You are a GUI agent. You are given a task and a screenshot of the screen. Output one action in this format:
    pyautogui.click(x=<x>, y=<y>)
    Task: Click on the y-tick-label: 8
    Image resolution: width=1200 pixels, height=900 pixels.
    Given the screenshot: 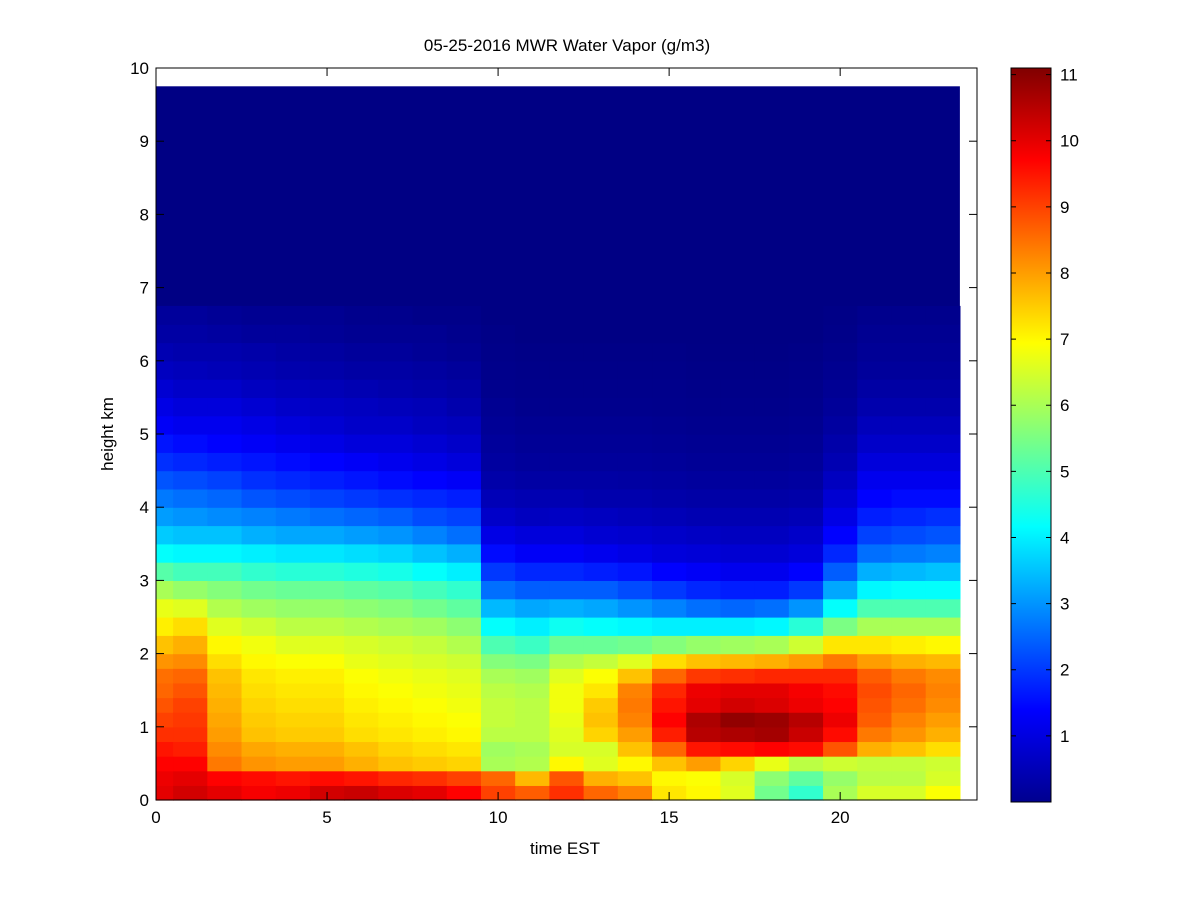 What is the action you would take?
    pyautogui.click(x=144, y=214)
    